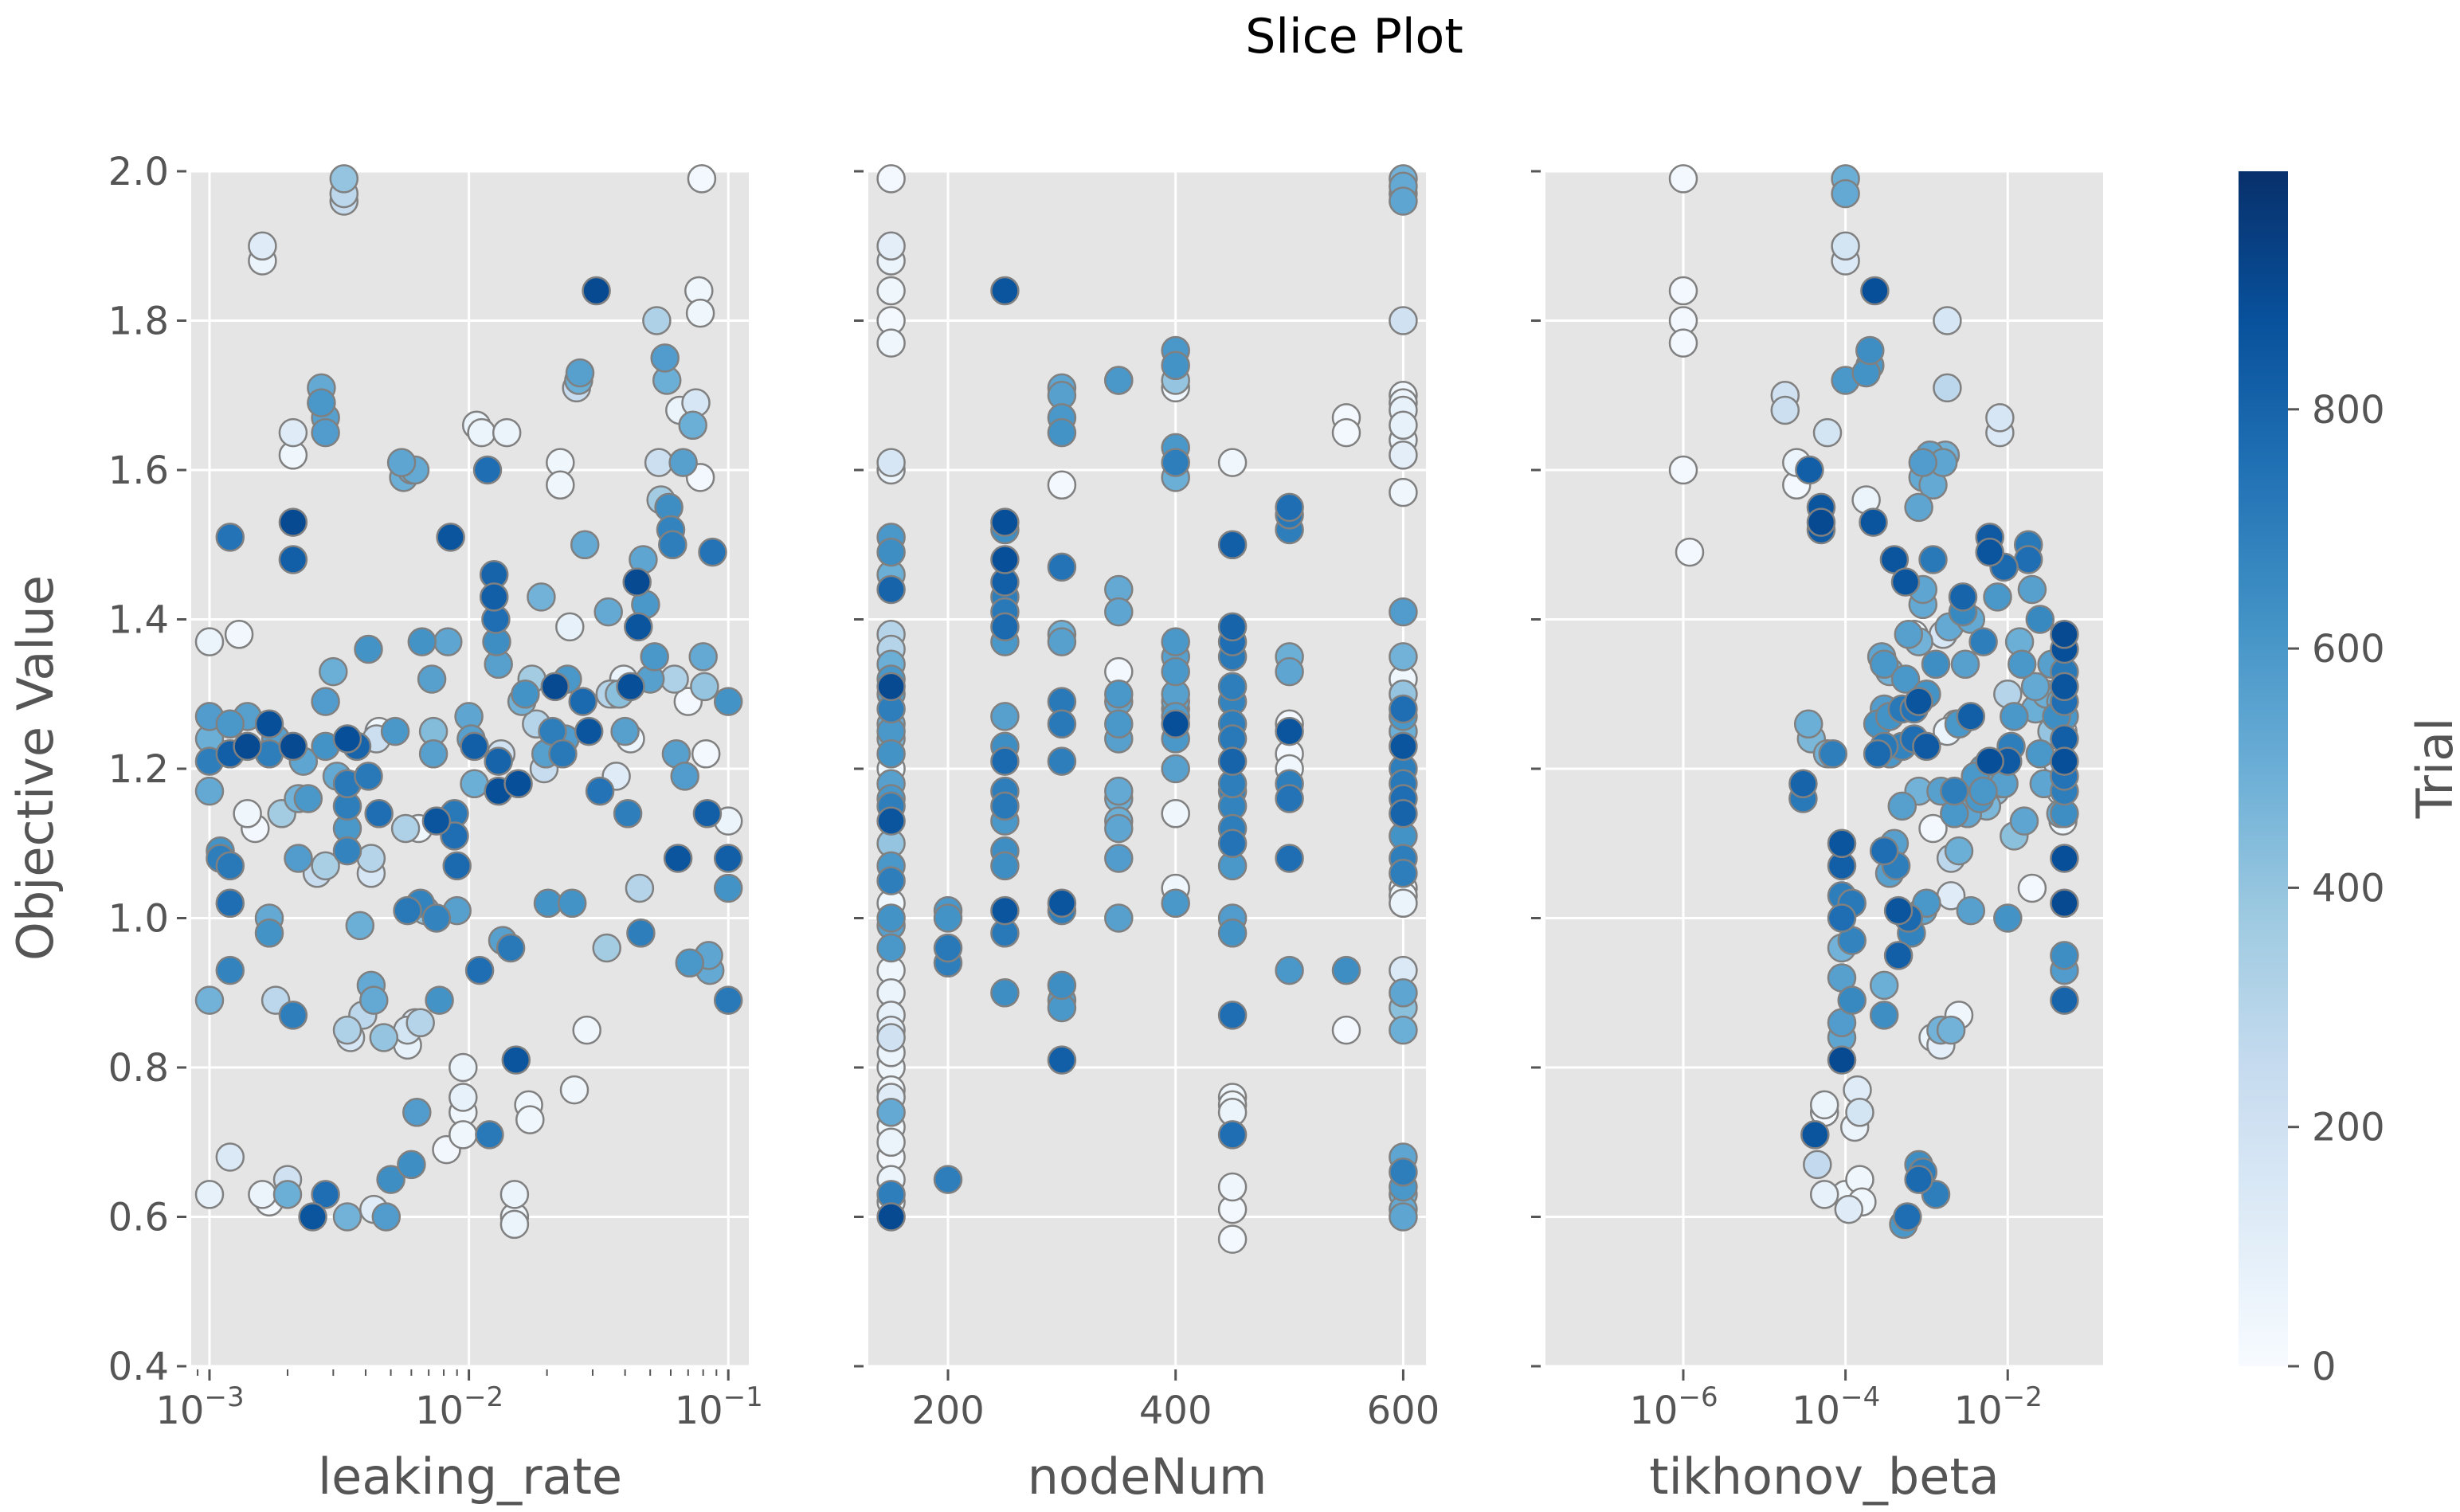 The height and width of the screenshot is (1512, 2460). Describe the element at coordinates (719, 1407) in the screenshot. I see `x-tick-label: 10⁻¹` at that location.